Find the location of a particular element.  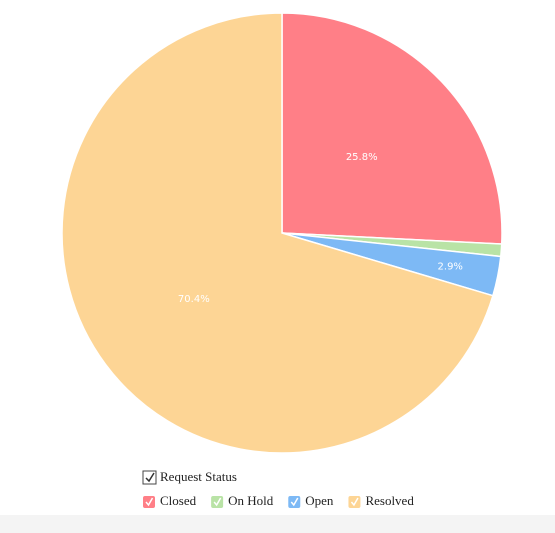

legend-title-checkbox is located at coordinates (149, 477).